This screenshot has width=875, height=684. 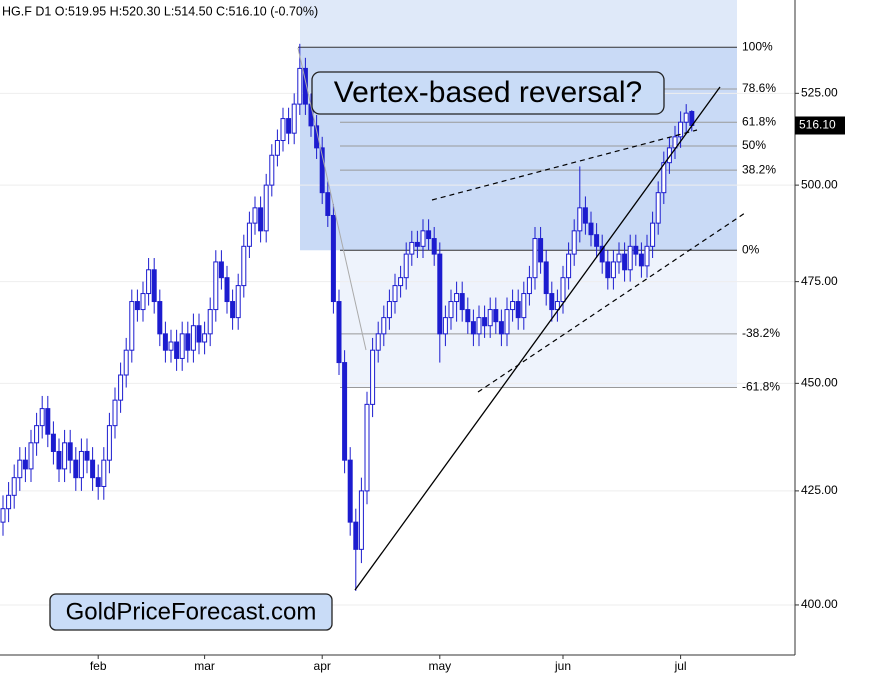 I want to click on watermark-box, so click(x=191, y=612).